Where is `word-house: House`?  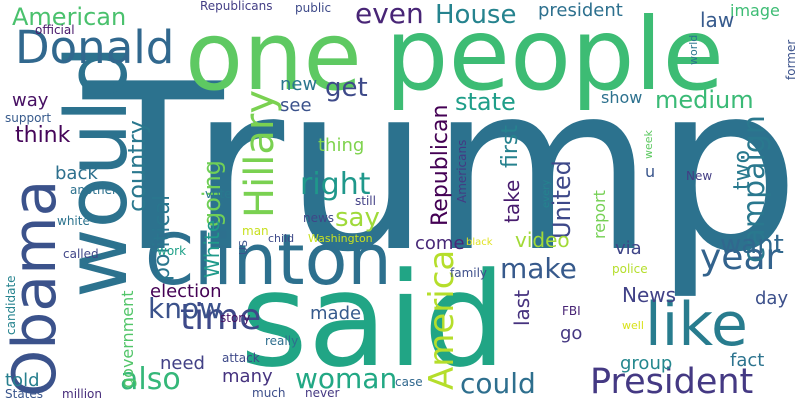
word-house: House is located at coordinates (476, 15).